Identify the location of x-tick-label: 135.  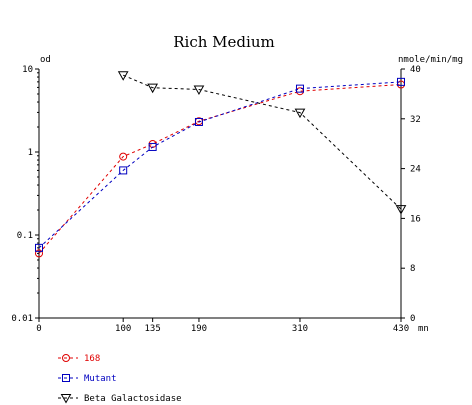
(153, 329).